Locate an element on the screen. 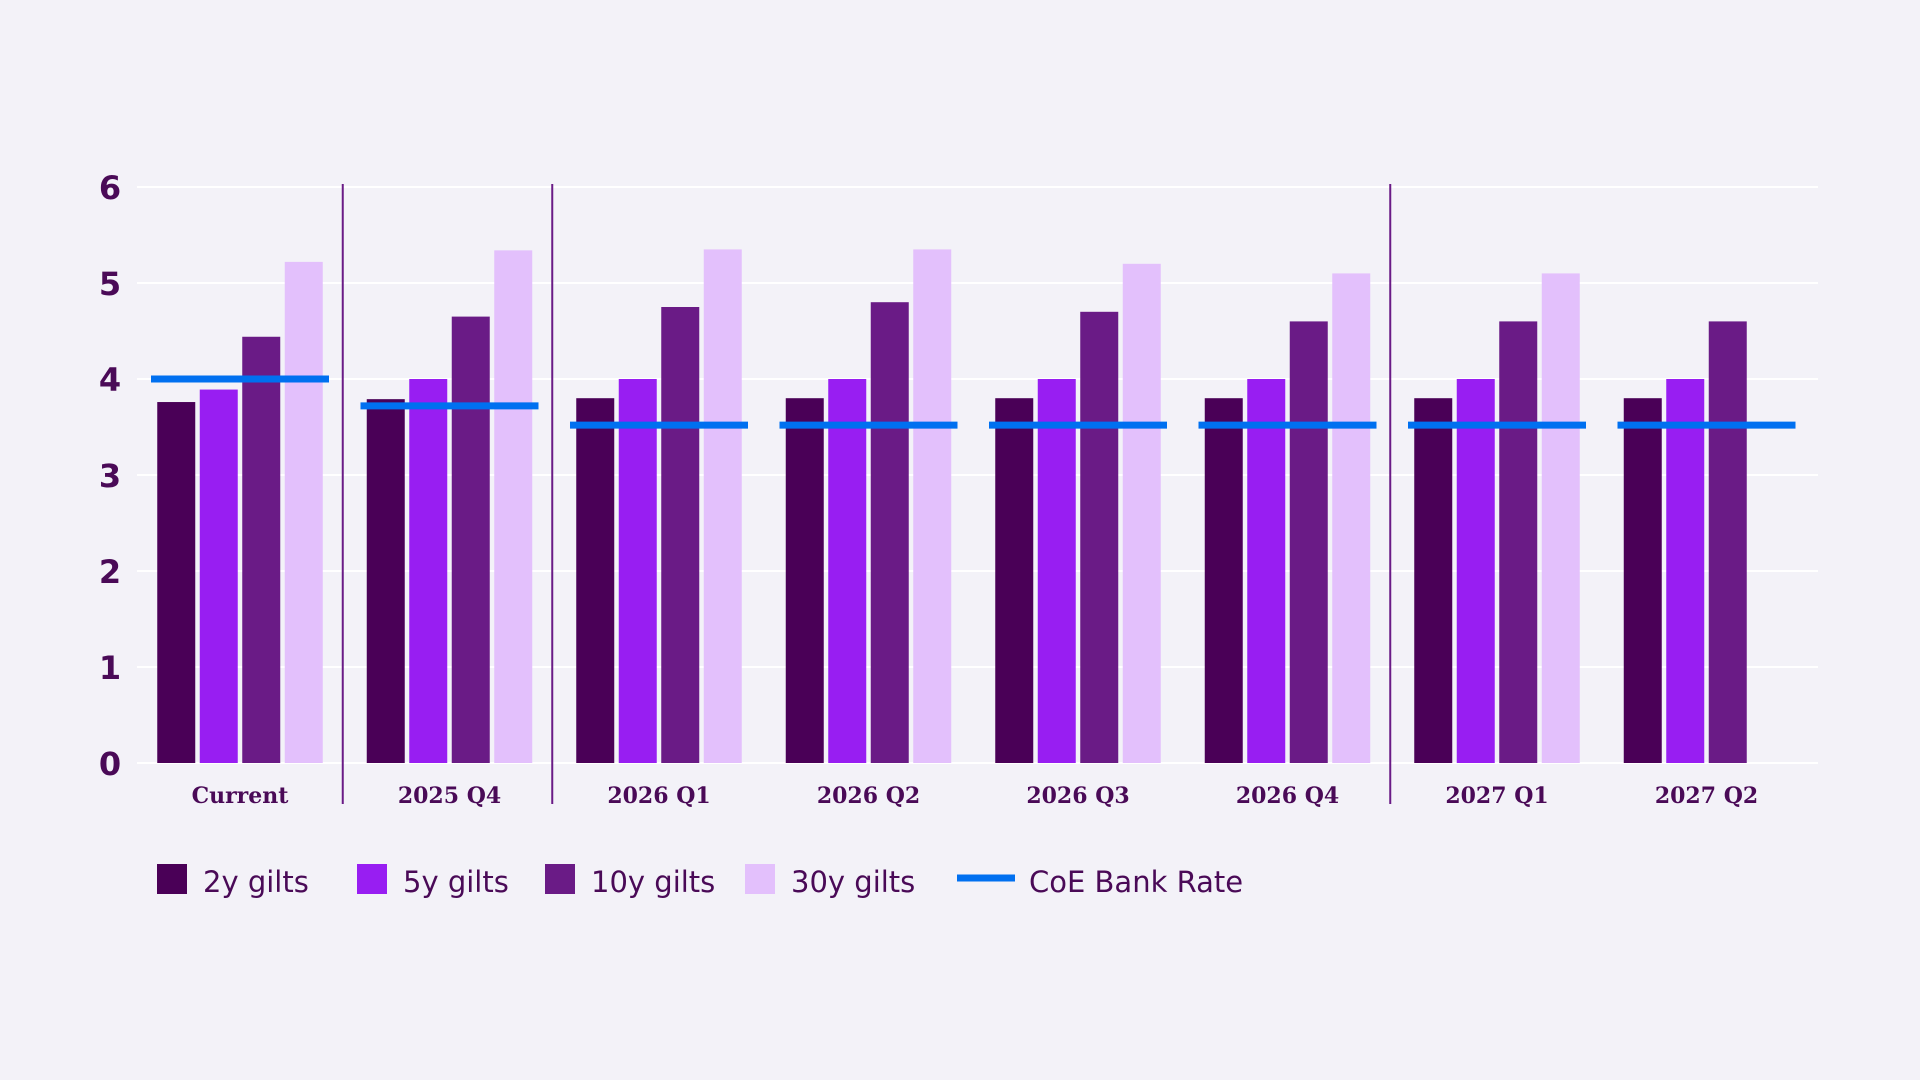 Image resolution: width=1920 pixels, height=1080 pixels. x-tick-label: 2026 Q1 is located at coordinates (658, 796).